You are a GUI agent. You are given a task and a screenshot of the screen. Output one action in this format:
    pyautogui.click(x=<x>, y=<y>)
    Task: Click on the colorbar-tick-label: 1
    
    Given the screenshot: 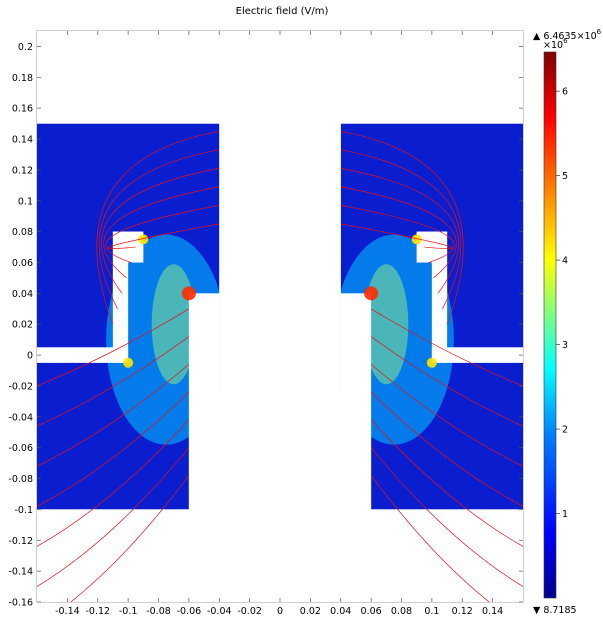 What is the action you would take?
    pyautogui.click(x=565, y=514)
    